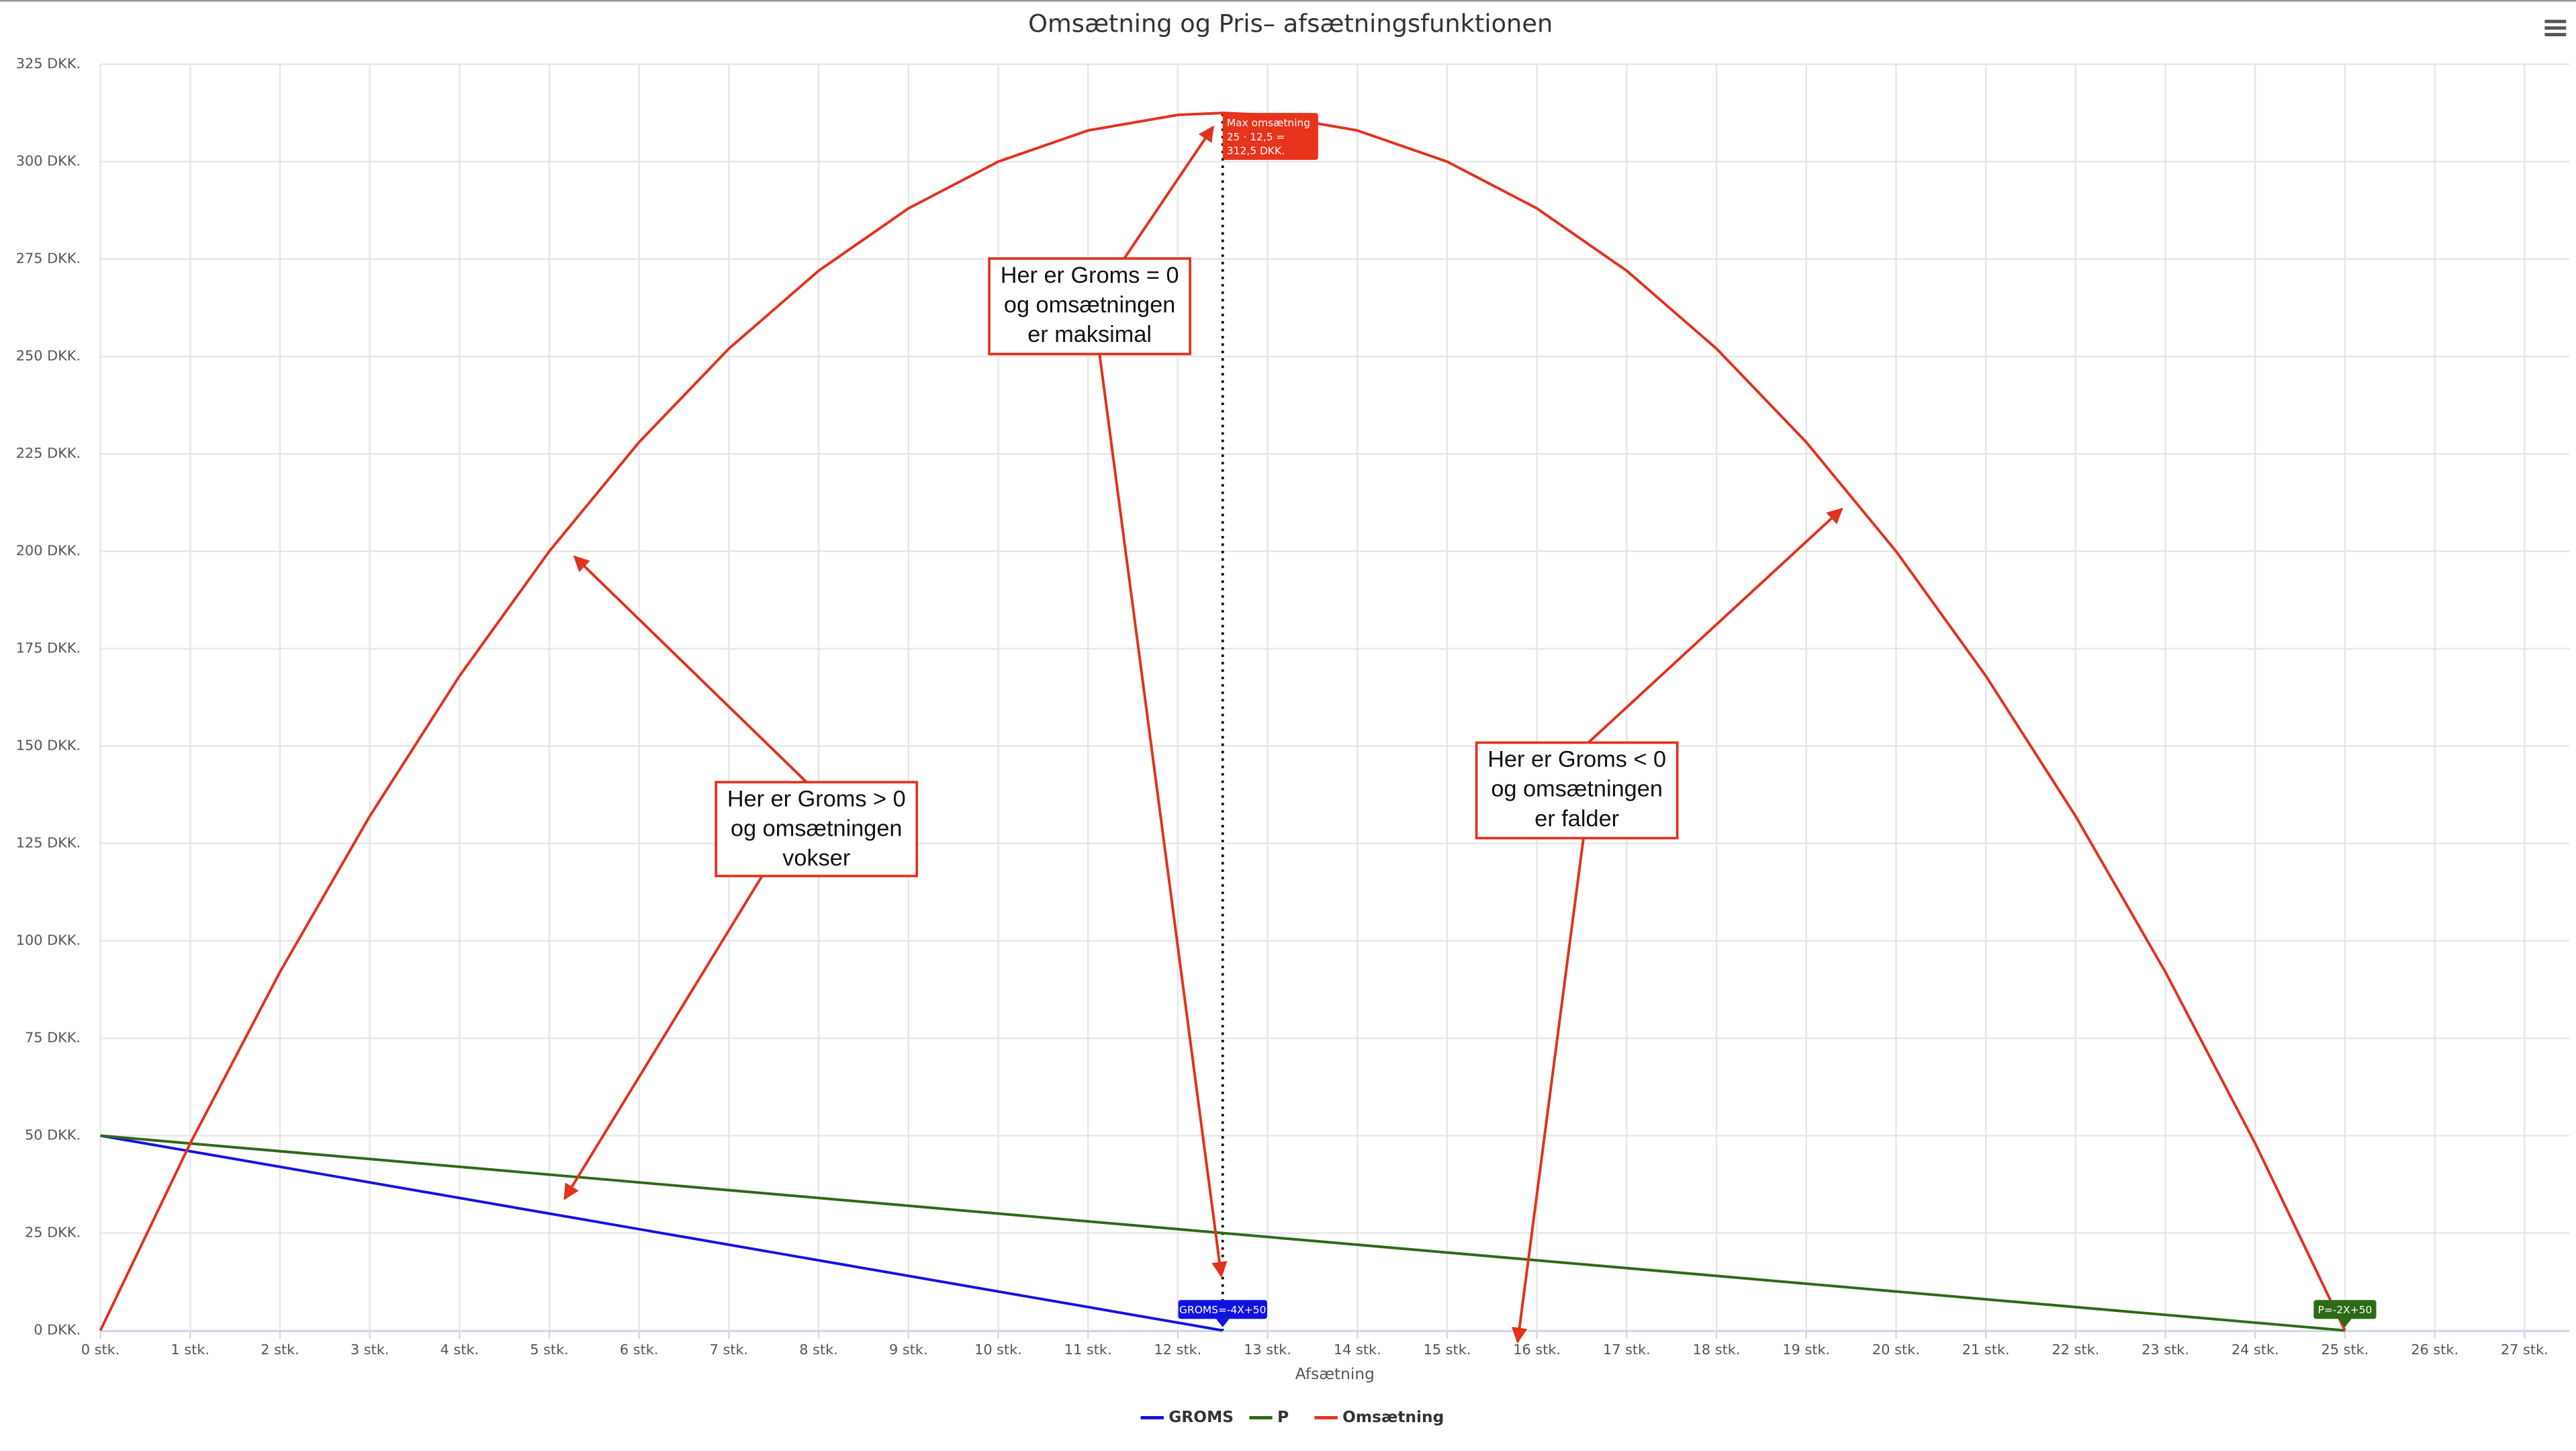 The image size is (2576, 1451). I want to click on y-tick-label: 250 DKK., so click(48, 356).